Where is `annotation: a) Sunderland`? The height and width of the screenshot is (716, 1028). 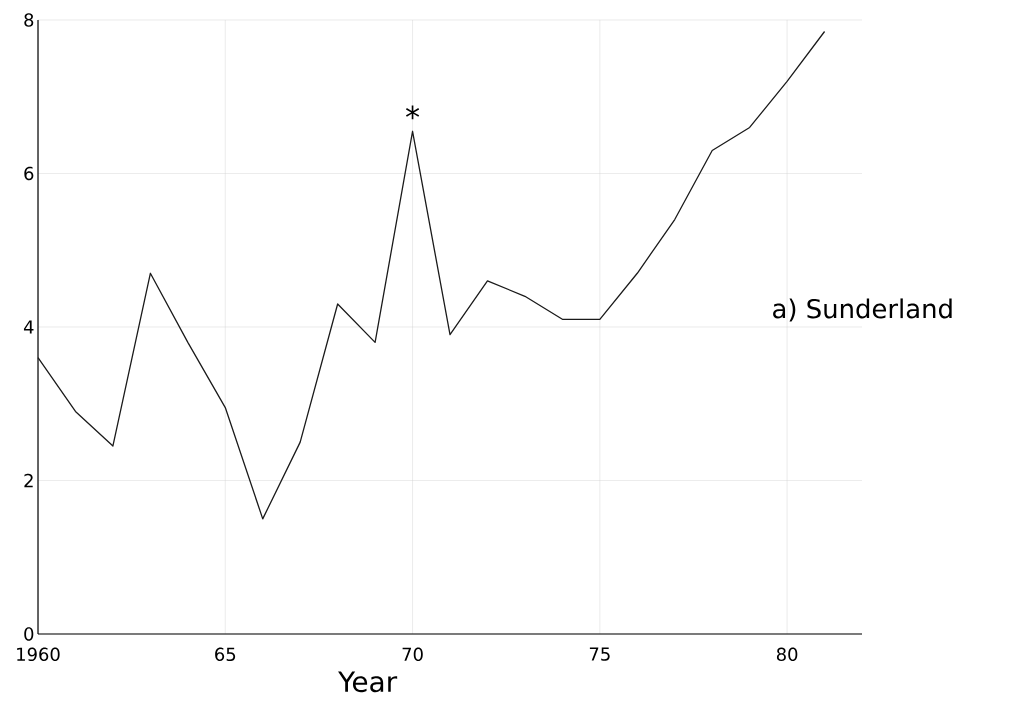
annotation: a) Sunderland is located at coordinates (862, 310).